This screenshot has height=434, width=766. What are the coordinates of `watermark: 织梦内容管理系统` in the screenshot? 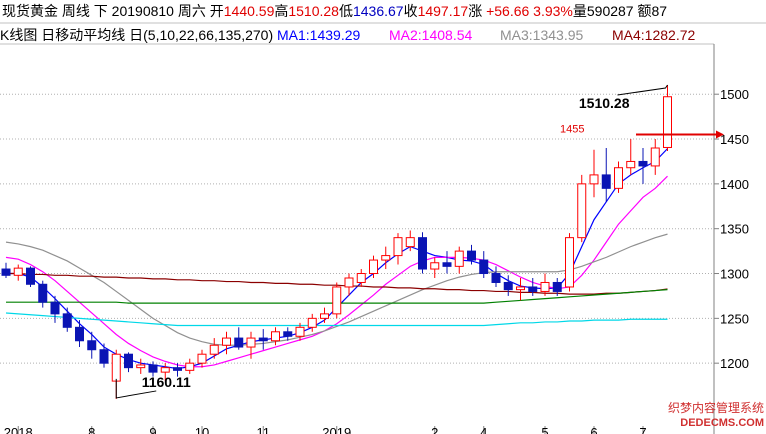 It's located at (716, 407).